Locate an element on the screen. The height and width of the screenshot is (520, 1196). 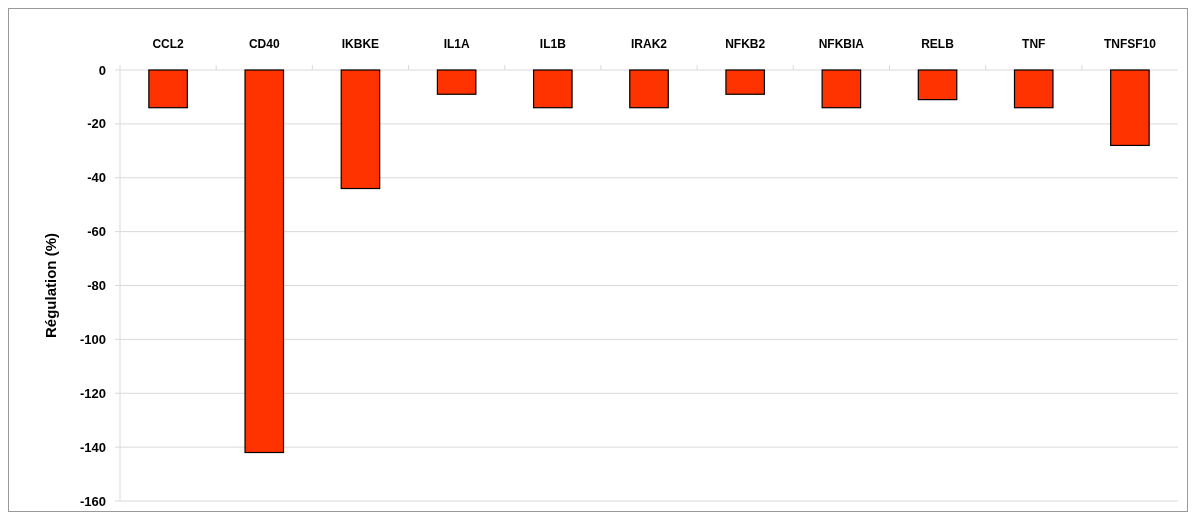
x-tick-label: IRAK2 is located at coordinates (649, 44).